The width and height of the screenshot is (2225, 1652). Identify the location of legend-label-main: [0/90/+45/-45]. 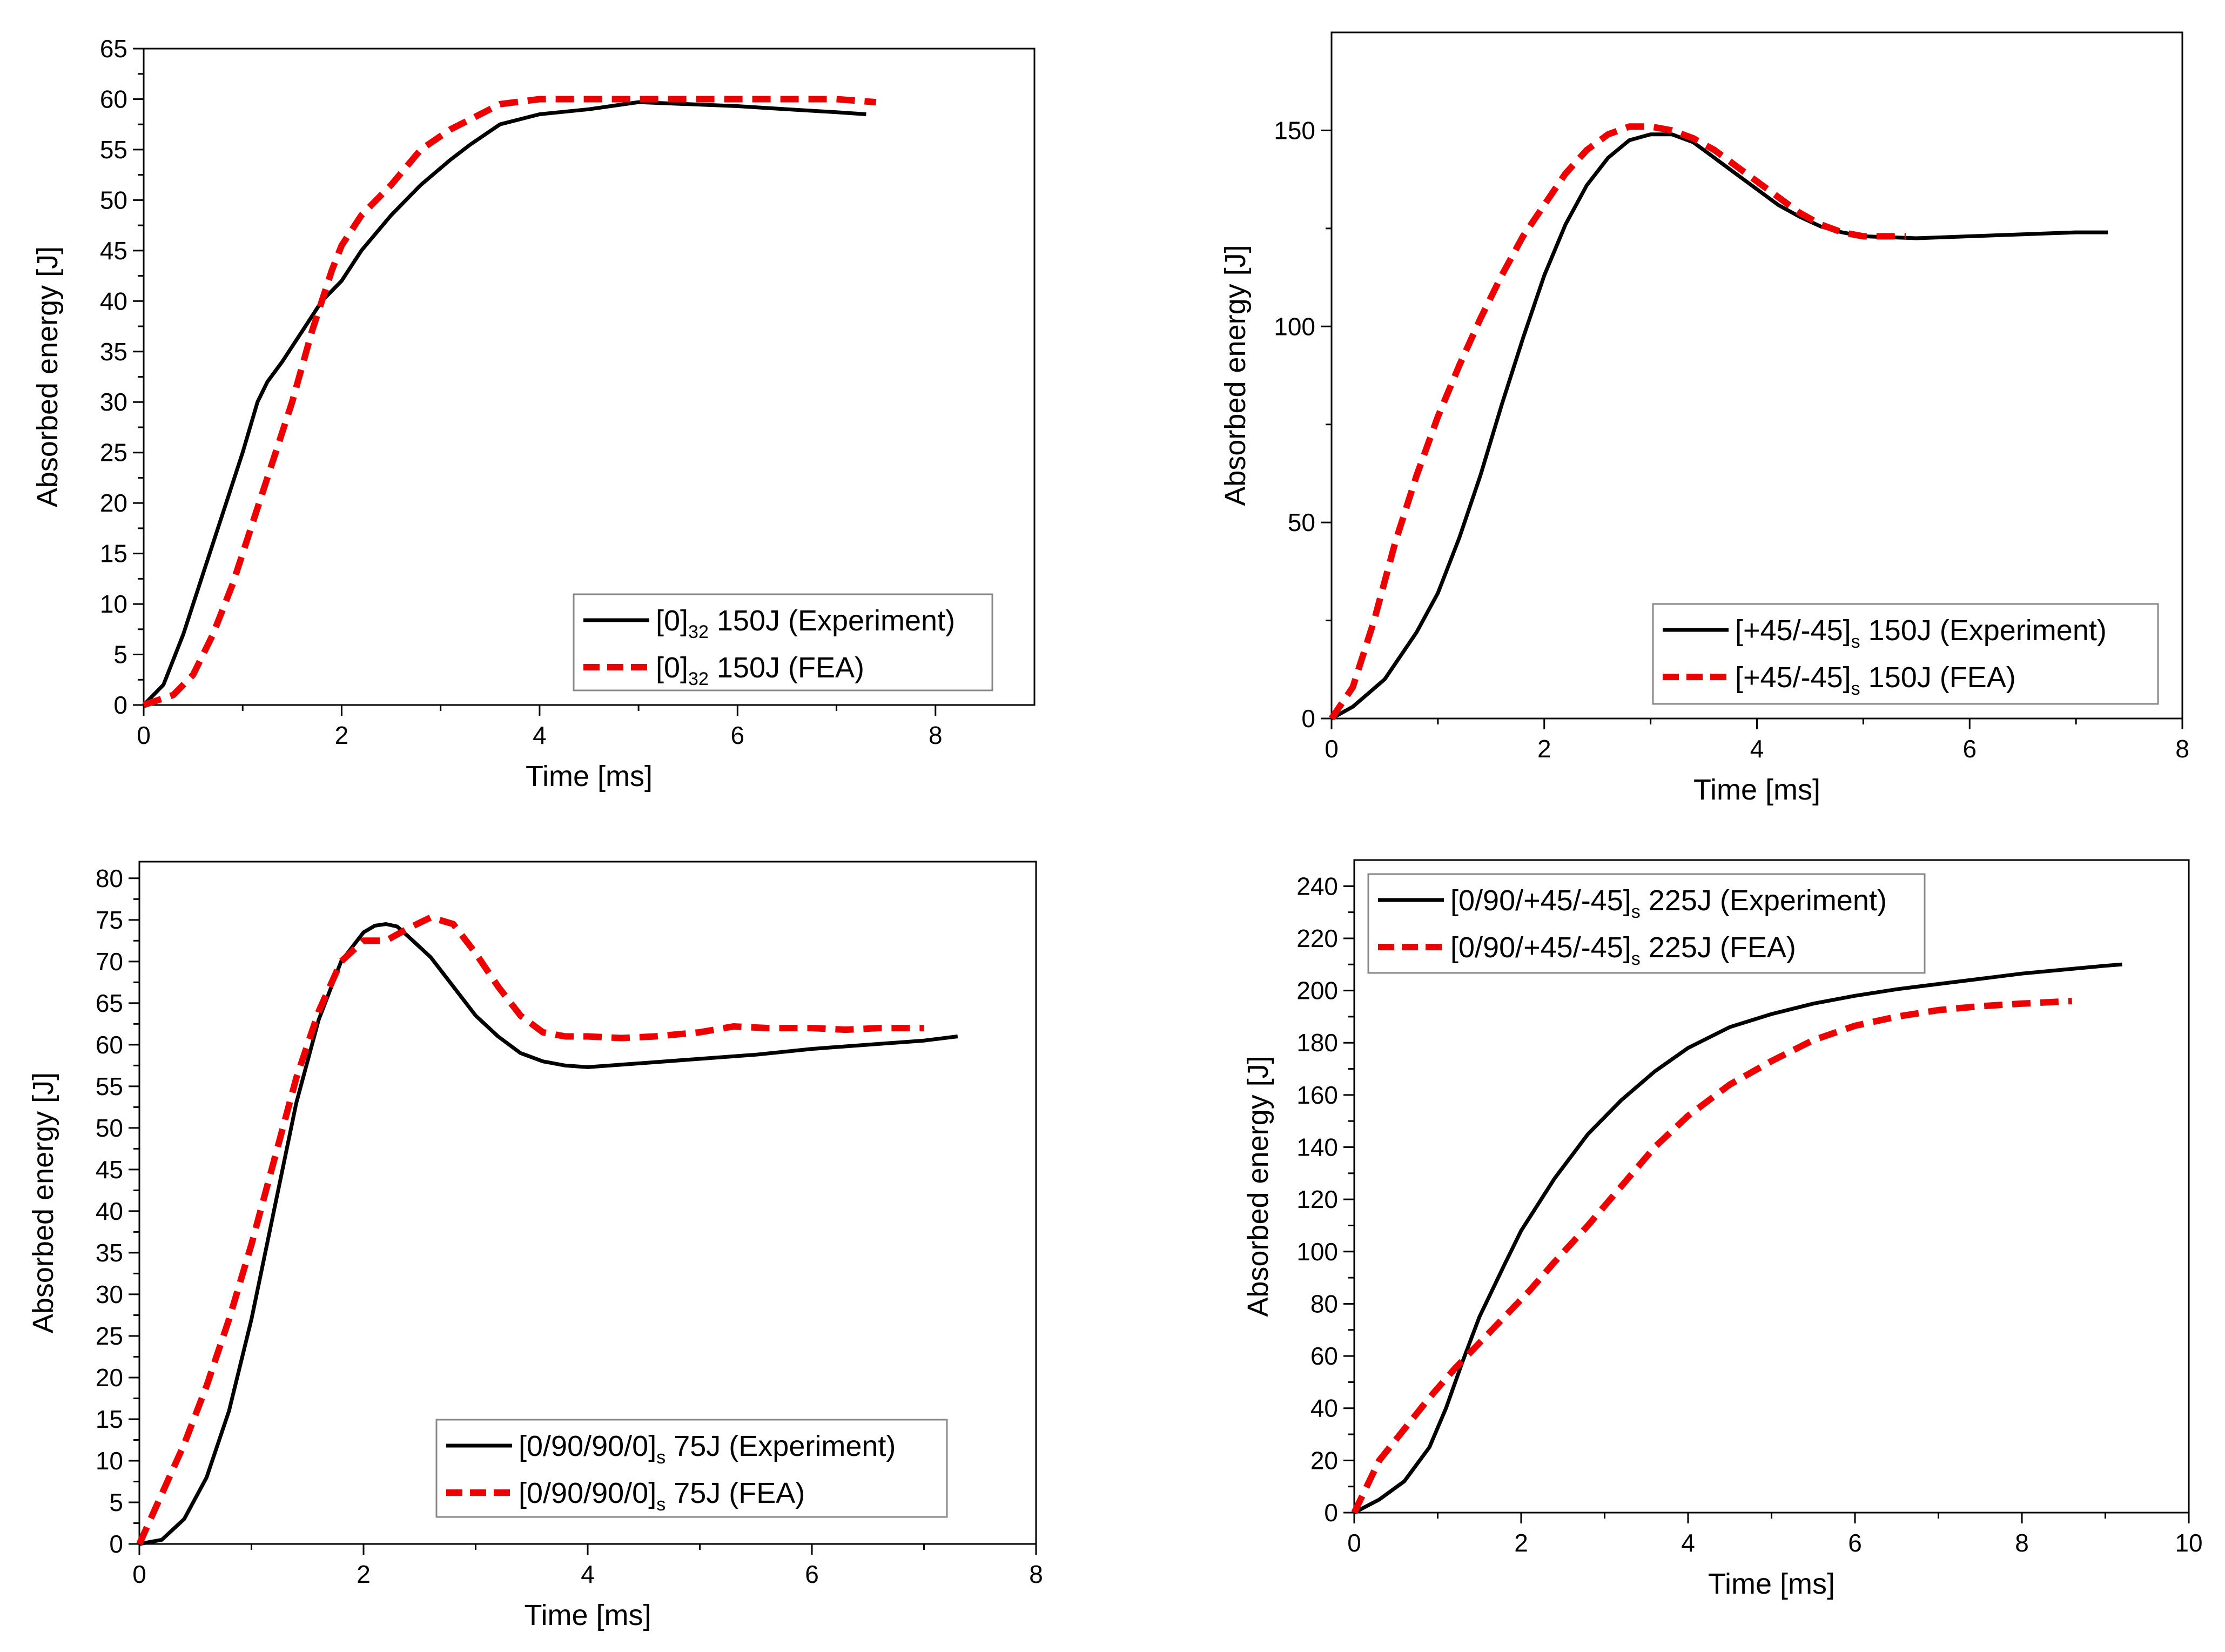
(1541, 947).